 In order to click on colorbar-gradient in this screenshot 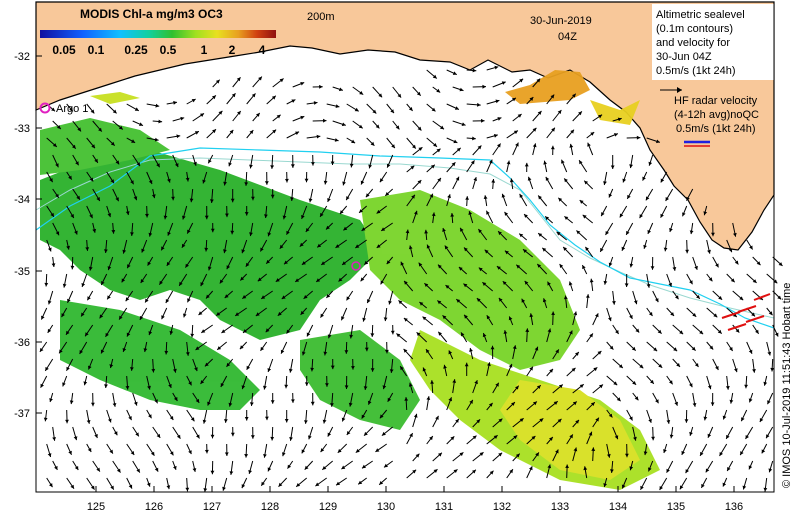, I will do `click(158, 34)`.